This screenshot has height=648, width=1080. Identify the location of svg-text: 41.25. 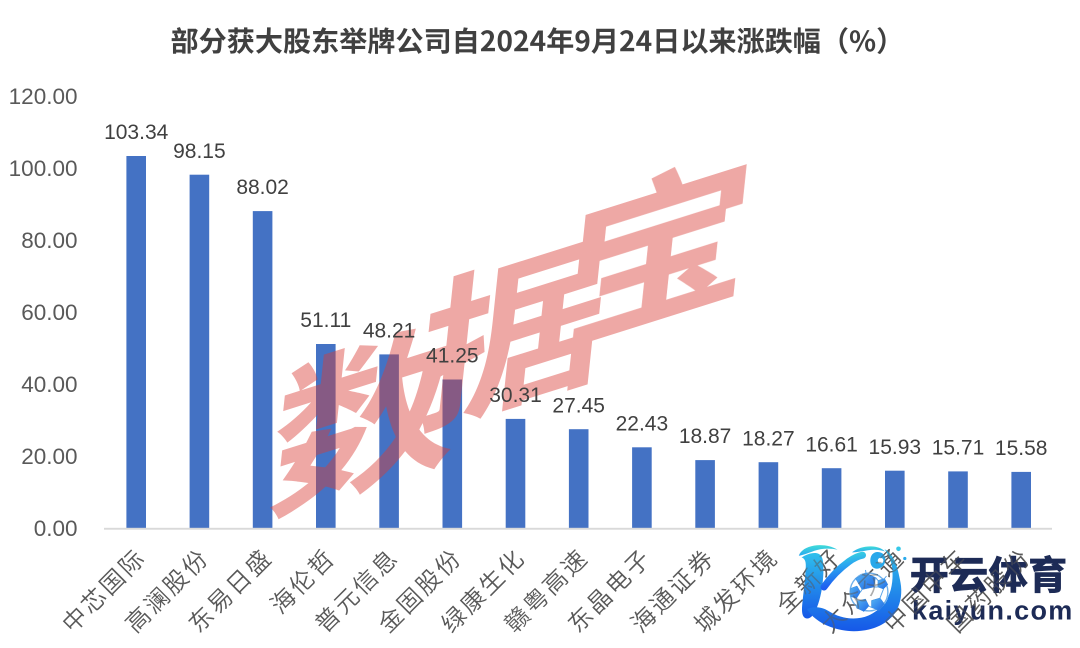
(452, 356).